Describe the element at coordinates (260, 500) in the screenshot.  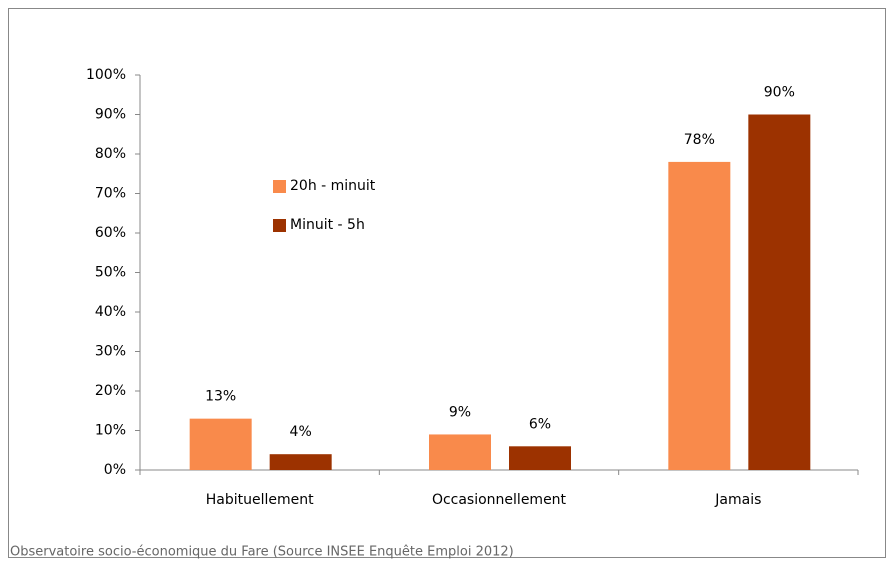
I see `x-tick-label: Habituellement` at that location.